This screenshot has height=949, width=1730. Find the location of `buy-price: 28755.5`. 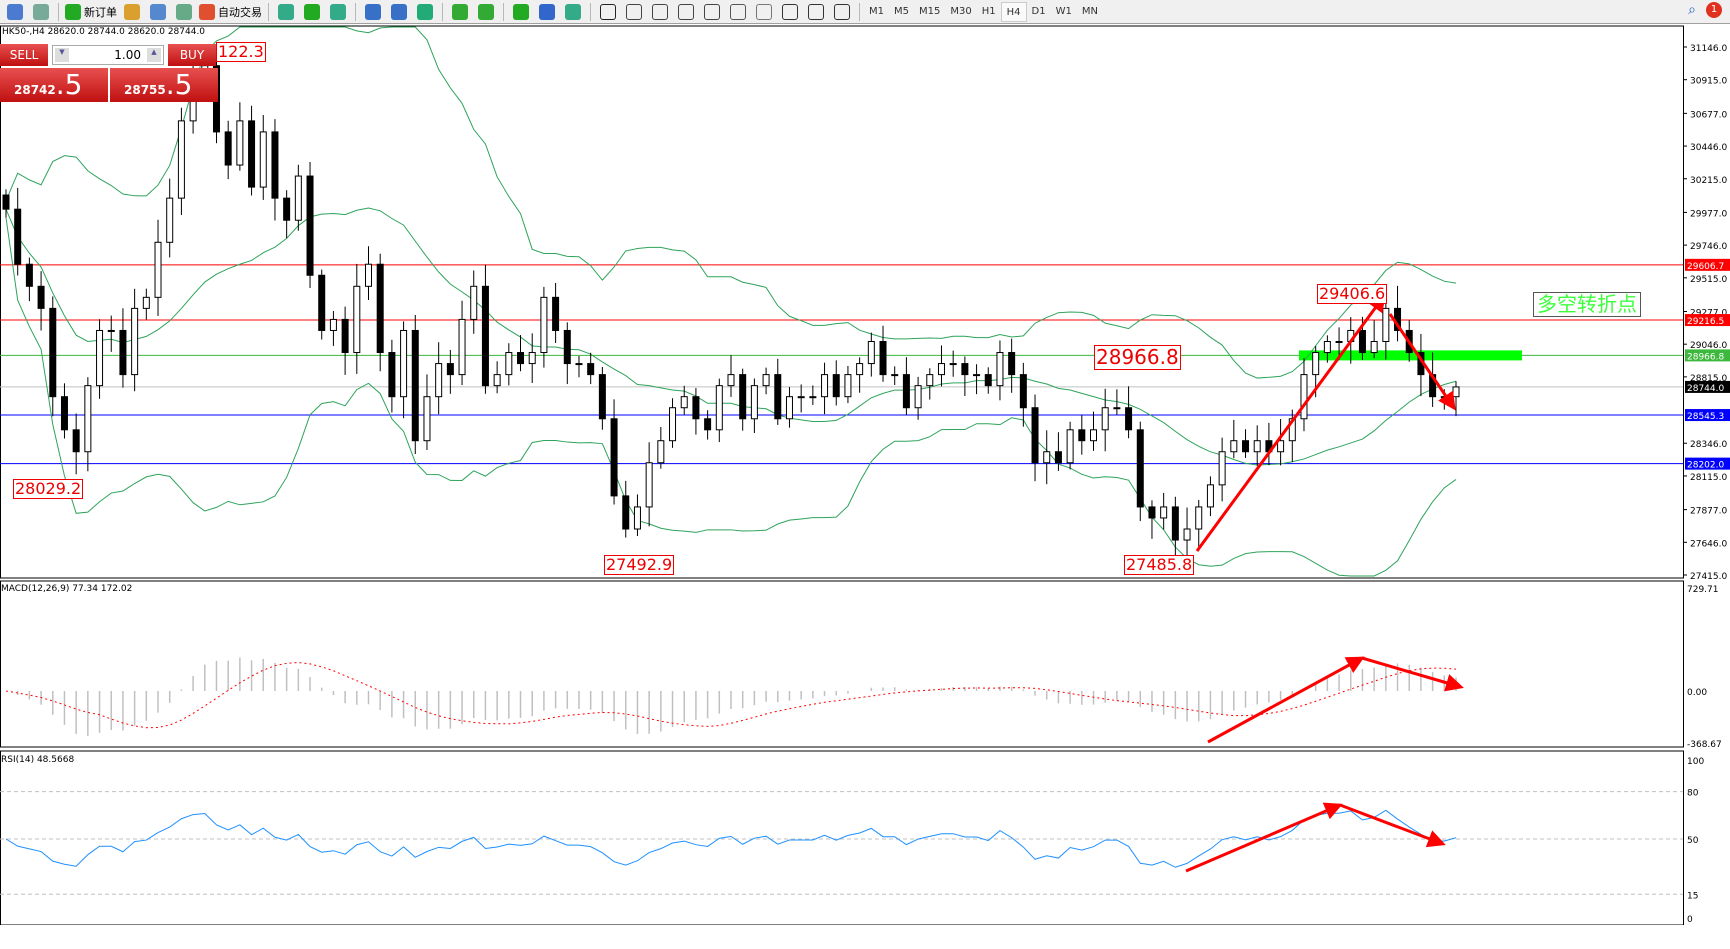

buy-price: 28755.5 is located at coordinates (164, 85).